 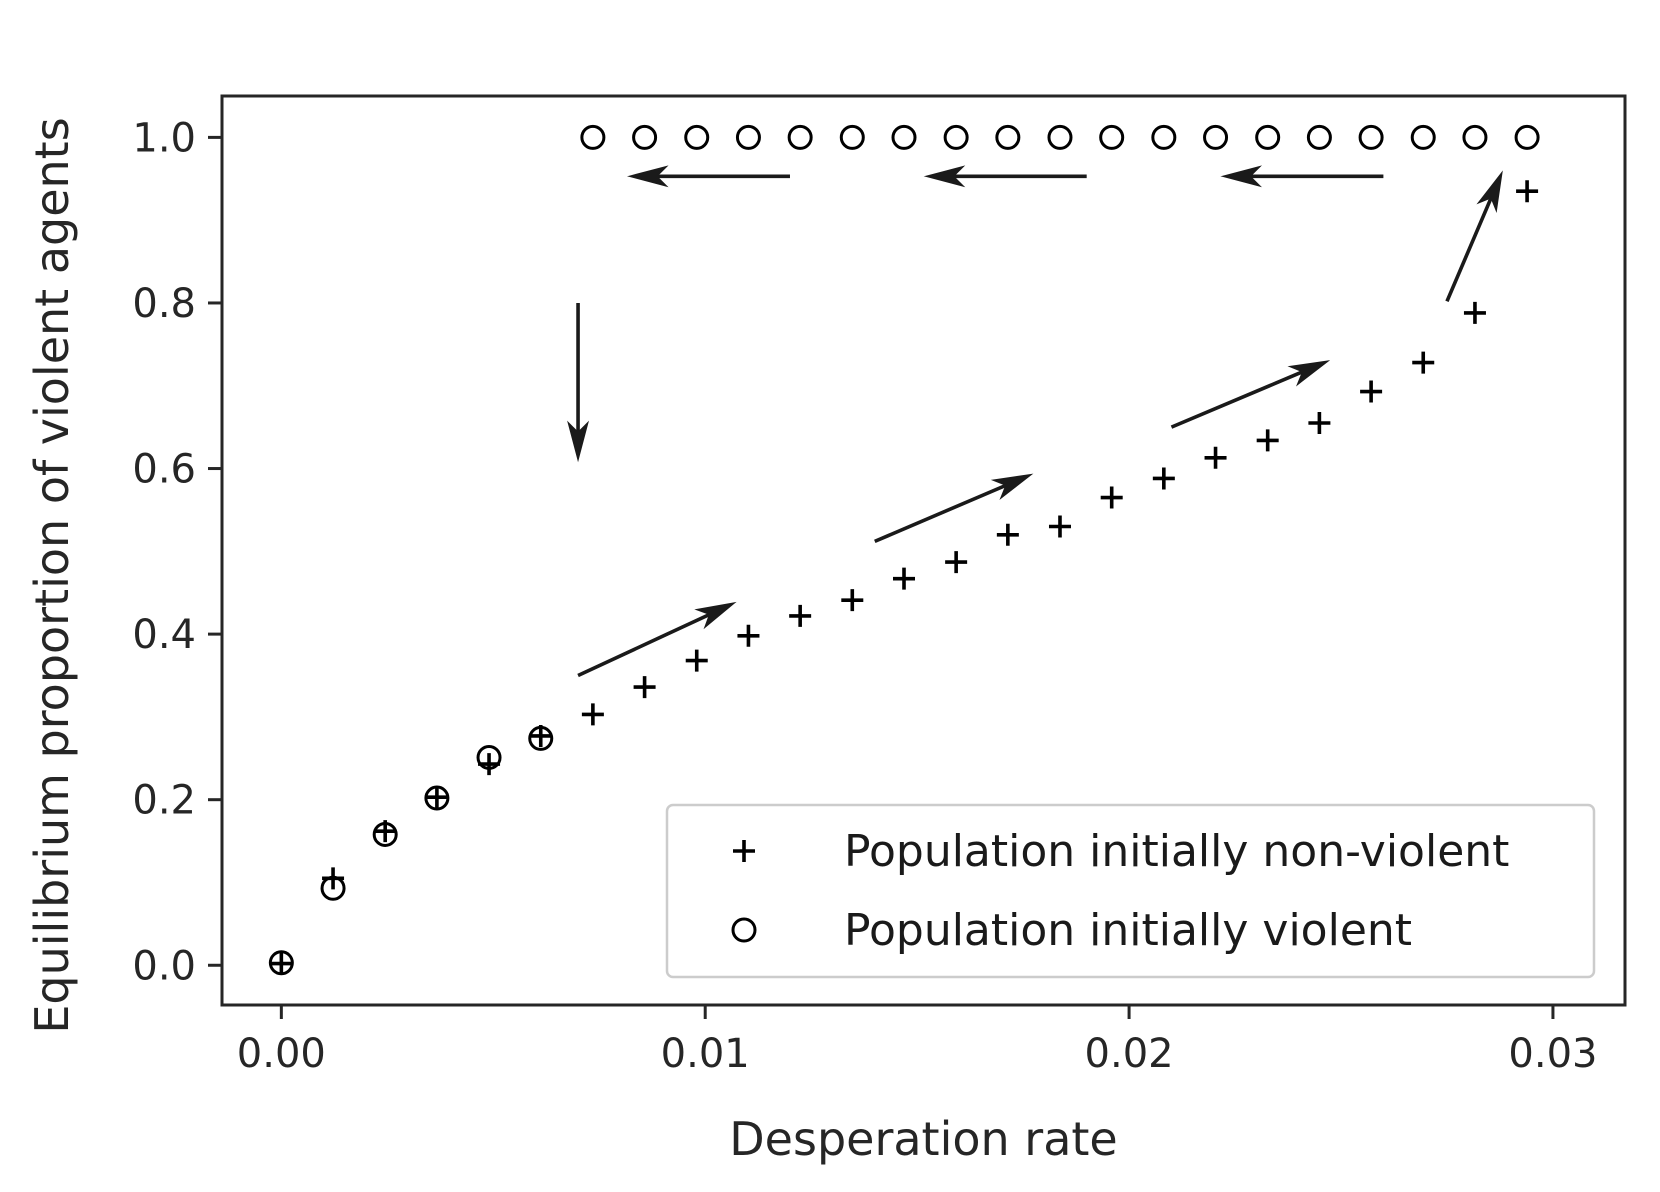 What do you see at coordinates (164, 470) in the screenshot?
I see `y-tick-label: 0.6` at bounding box center [164, 470].